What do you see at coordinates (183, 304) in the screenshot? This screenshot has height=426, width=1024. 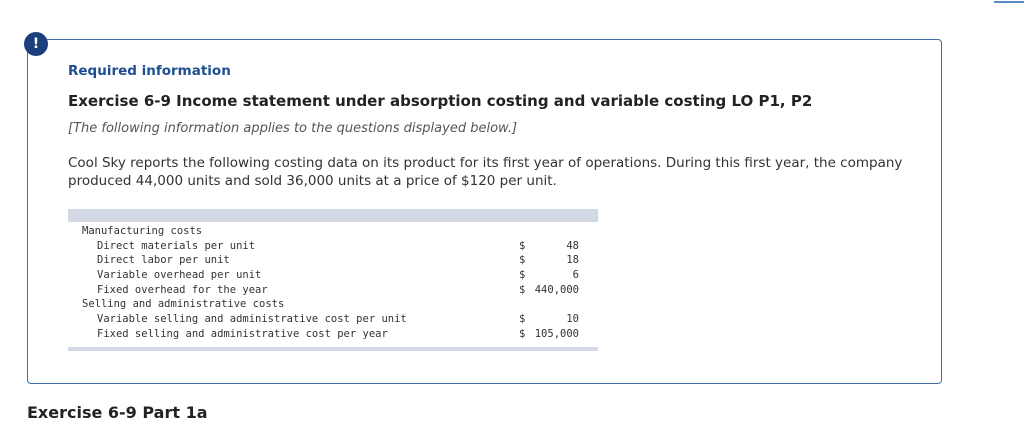 I see `row-label: Selling and administrative costs` at bounding box center [183, 304].